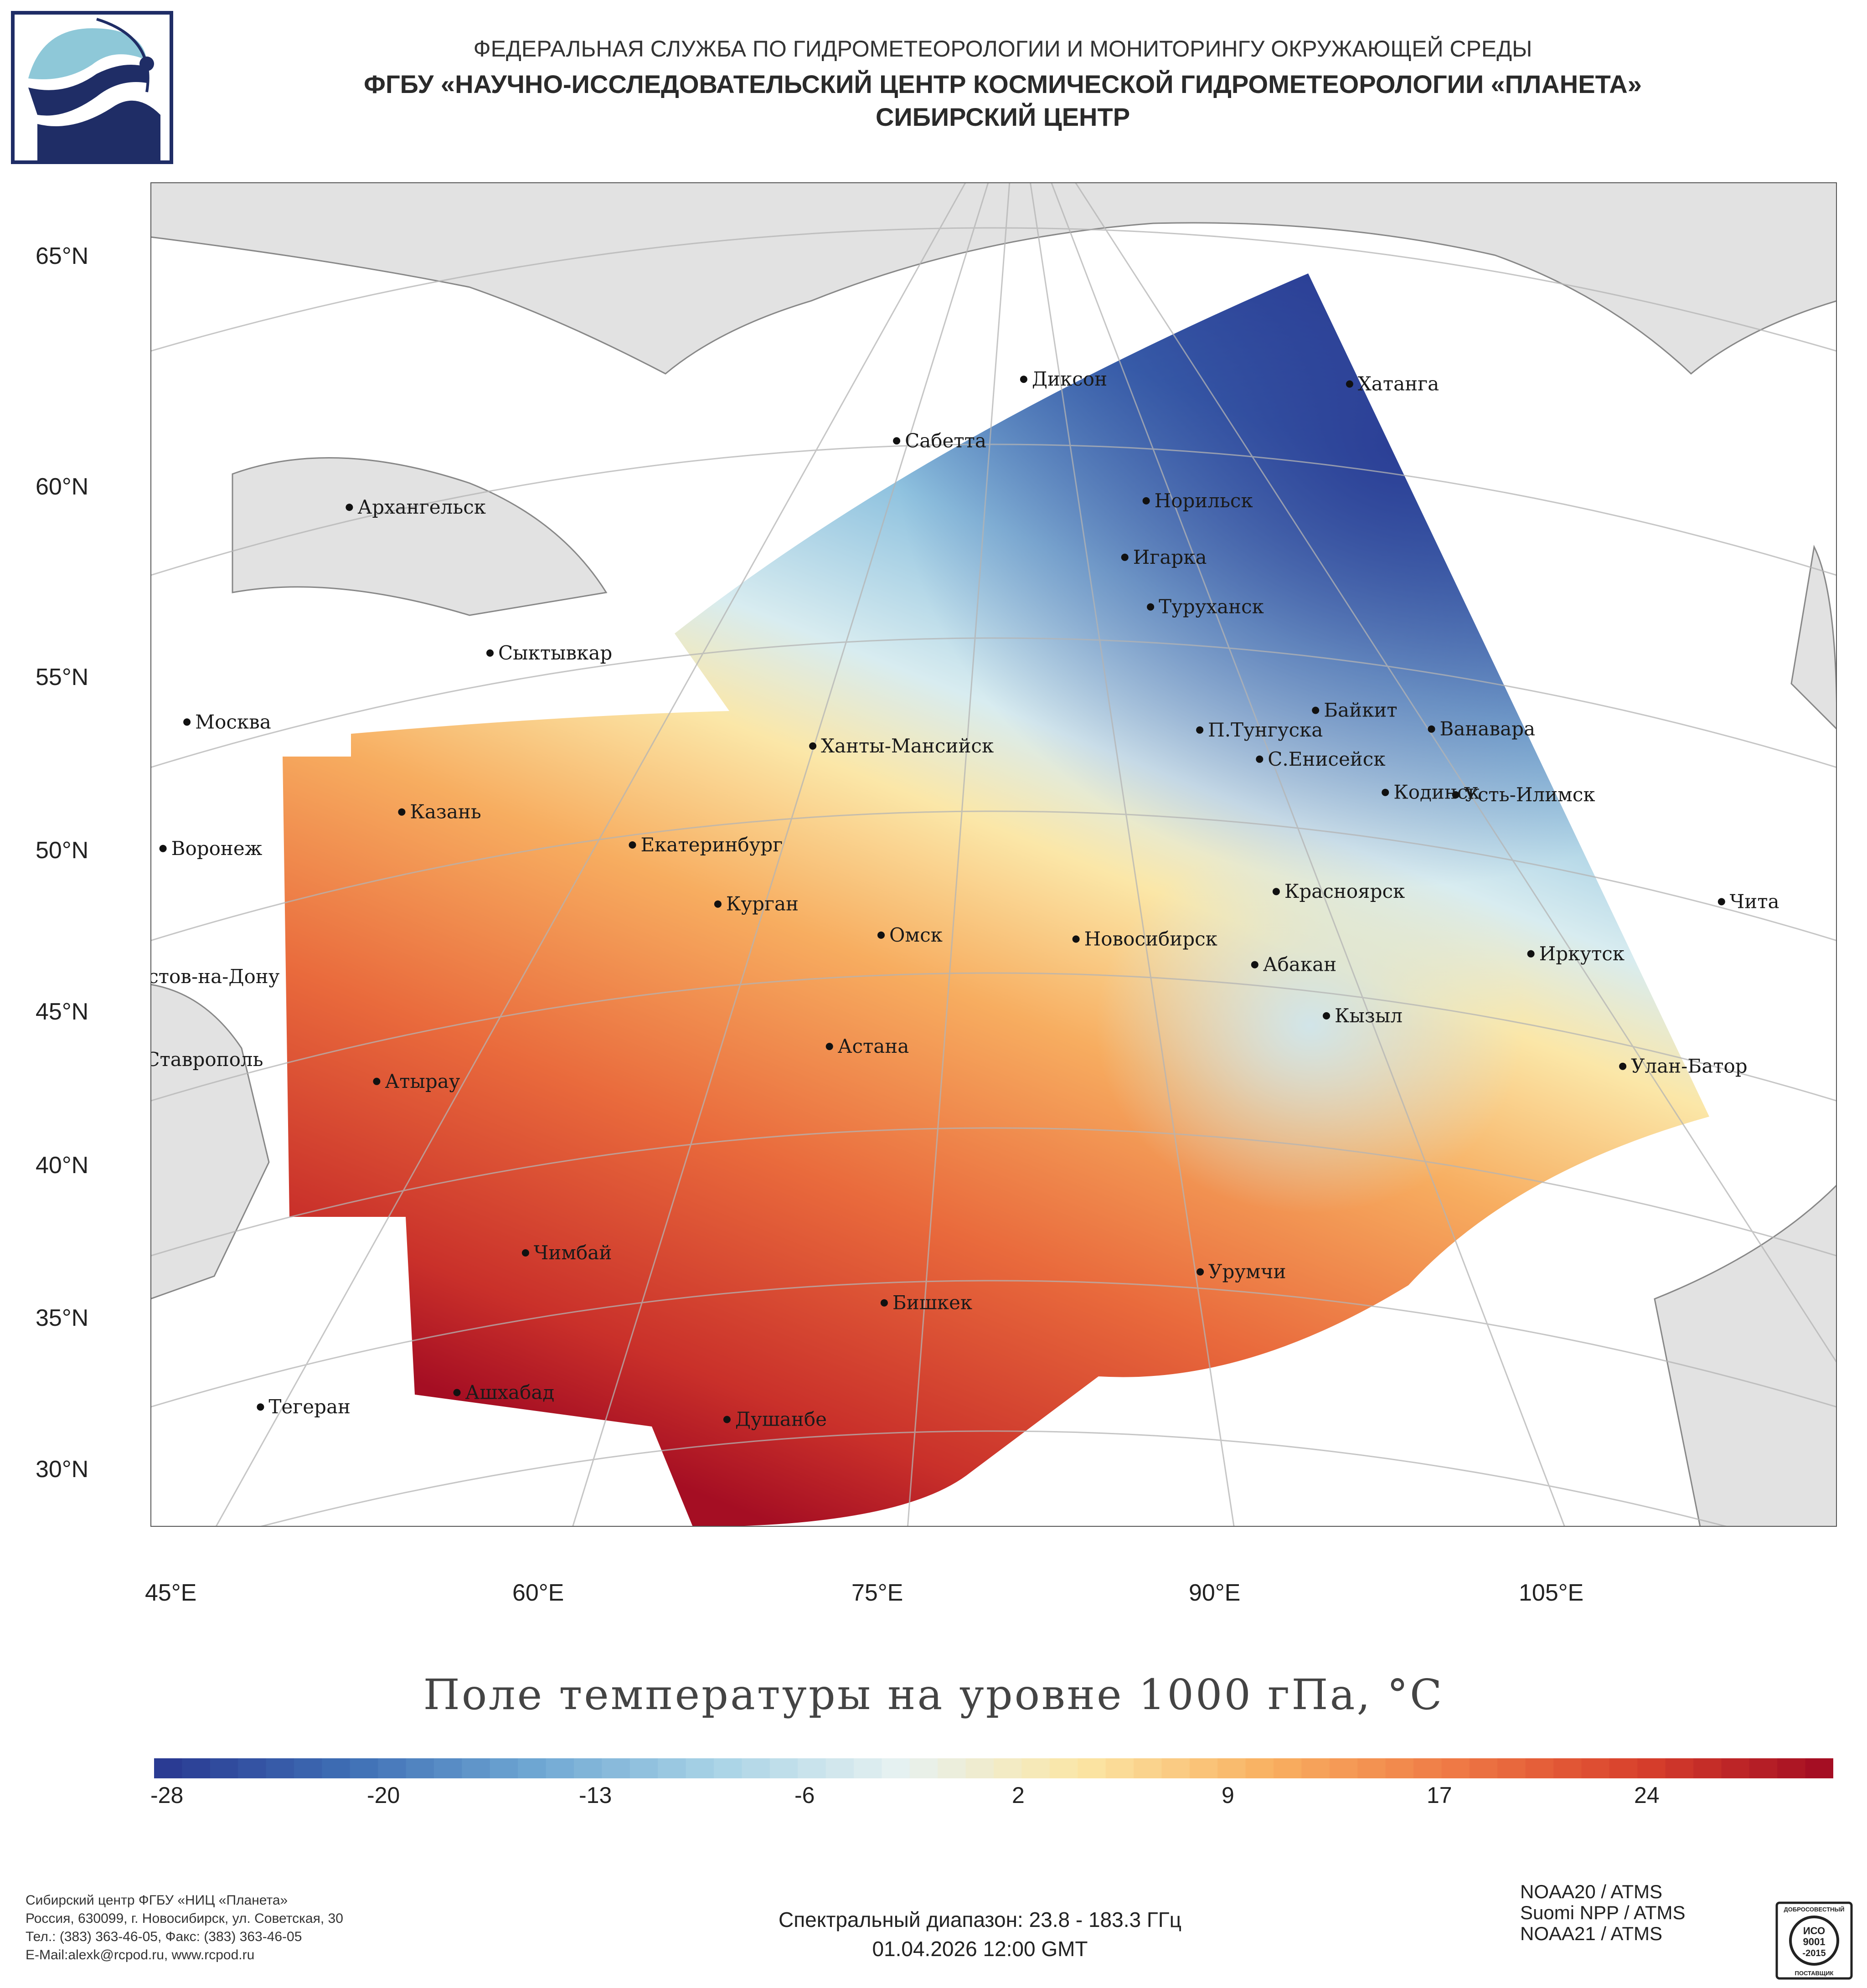 The image size is (1867, 1988). I want to click on city-label: Ашхабад, so click(510, 1392).